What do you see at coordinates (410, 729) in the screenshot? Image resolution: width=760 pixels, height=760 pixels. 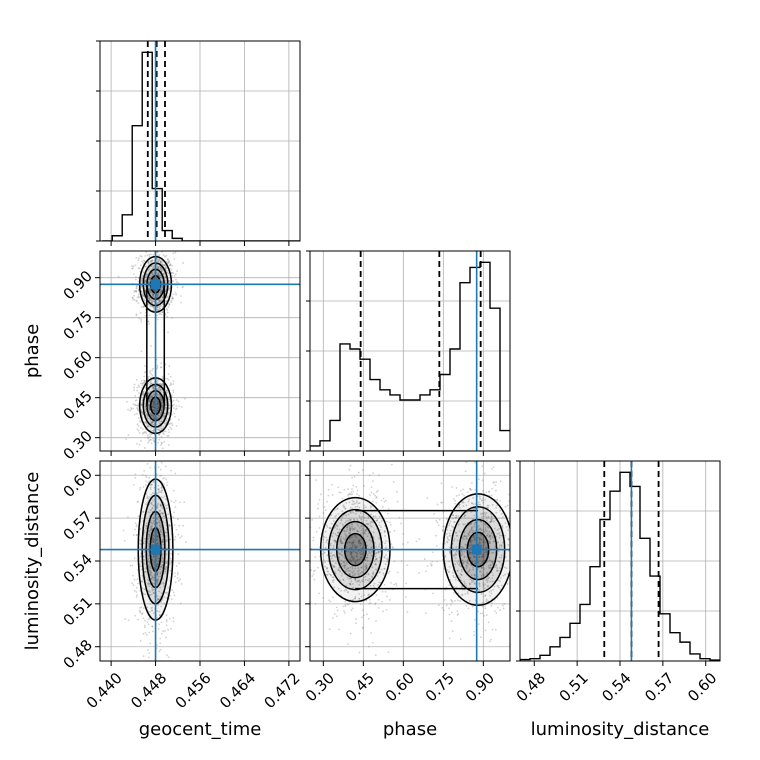 I see `x-axis-label-phase: phase` at bounding box center [410, 729].